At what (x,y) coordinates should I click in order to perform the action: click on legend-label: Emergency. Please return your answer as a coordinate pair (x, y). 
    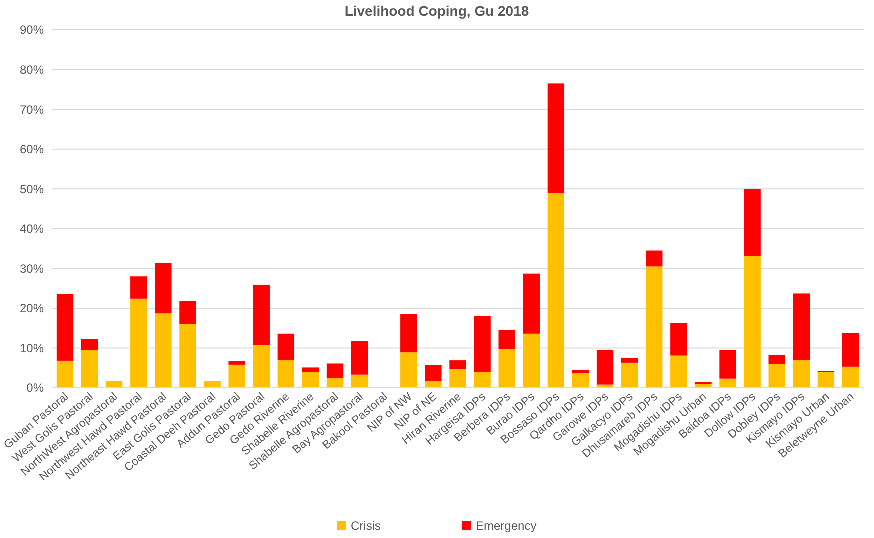
    Looking at the image, I should click on (506, 526).